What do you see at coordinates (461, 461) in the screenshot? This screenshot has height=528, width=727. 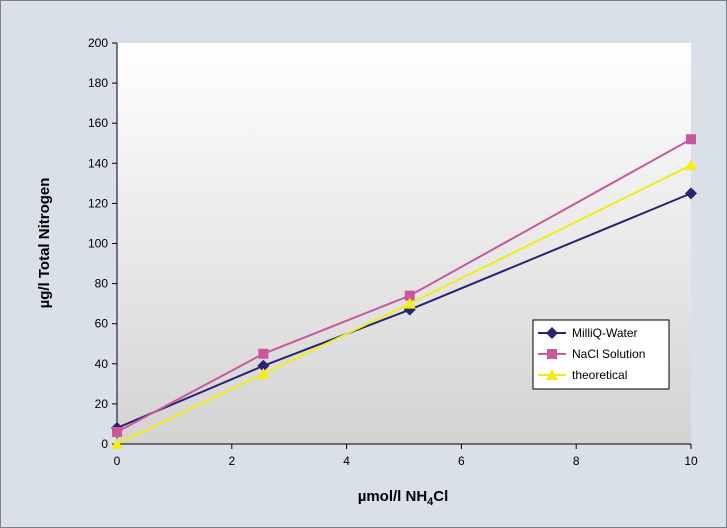 I see `x-tick-label: 6` at bounding box center [461, 461].